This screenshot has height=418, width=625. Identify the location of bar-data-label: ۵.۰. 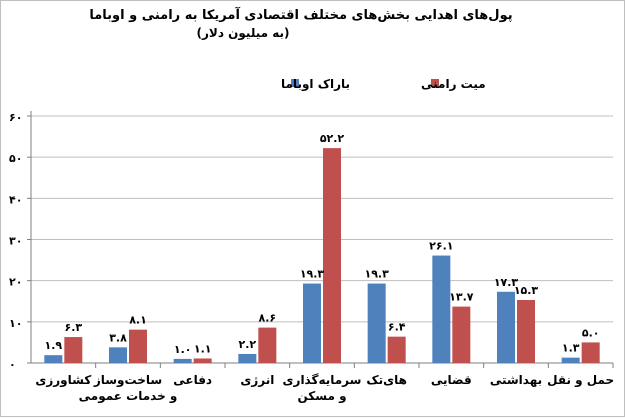
(591, 332).